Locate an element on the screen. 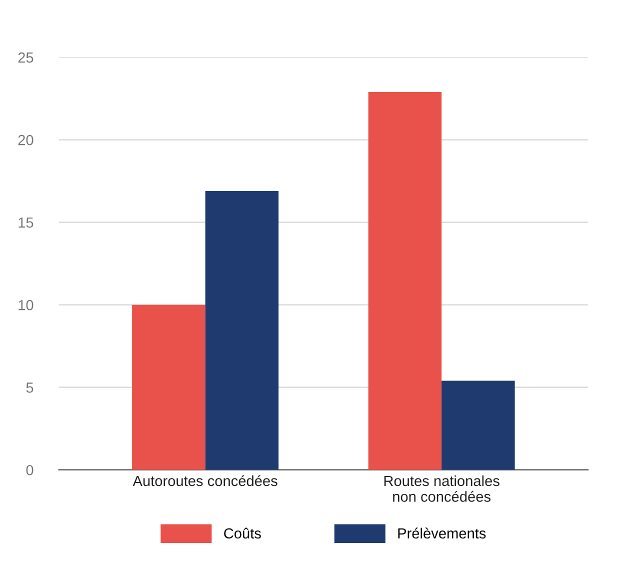 The image size is (619, 573). y-tick-label: 10 is located at coordinates (26, 305).